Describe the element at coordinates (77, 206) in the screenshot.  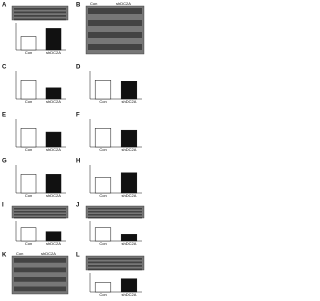
I see `panel-letter: J` at that location.